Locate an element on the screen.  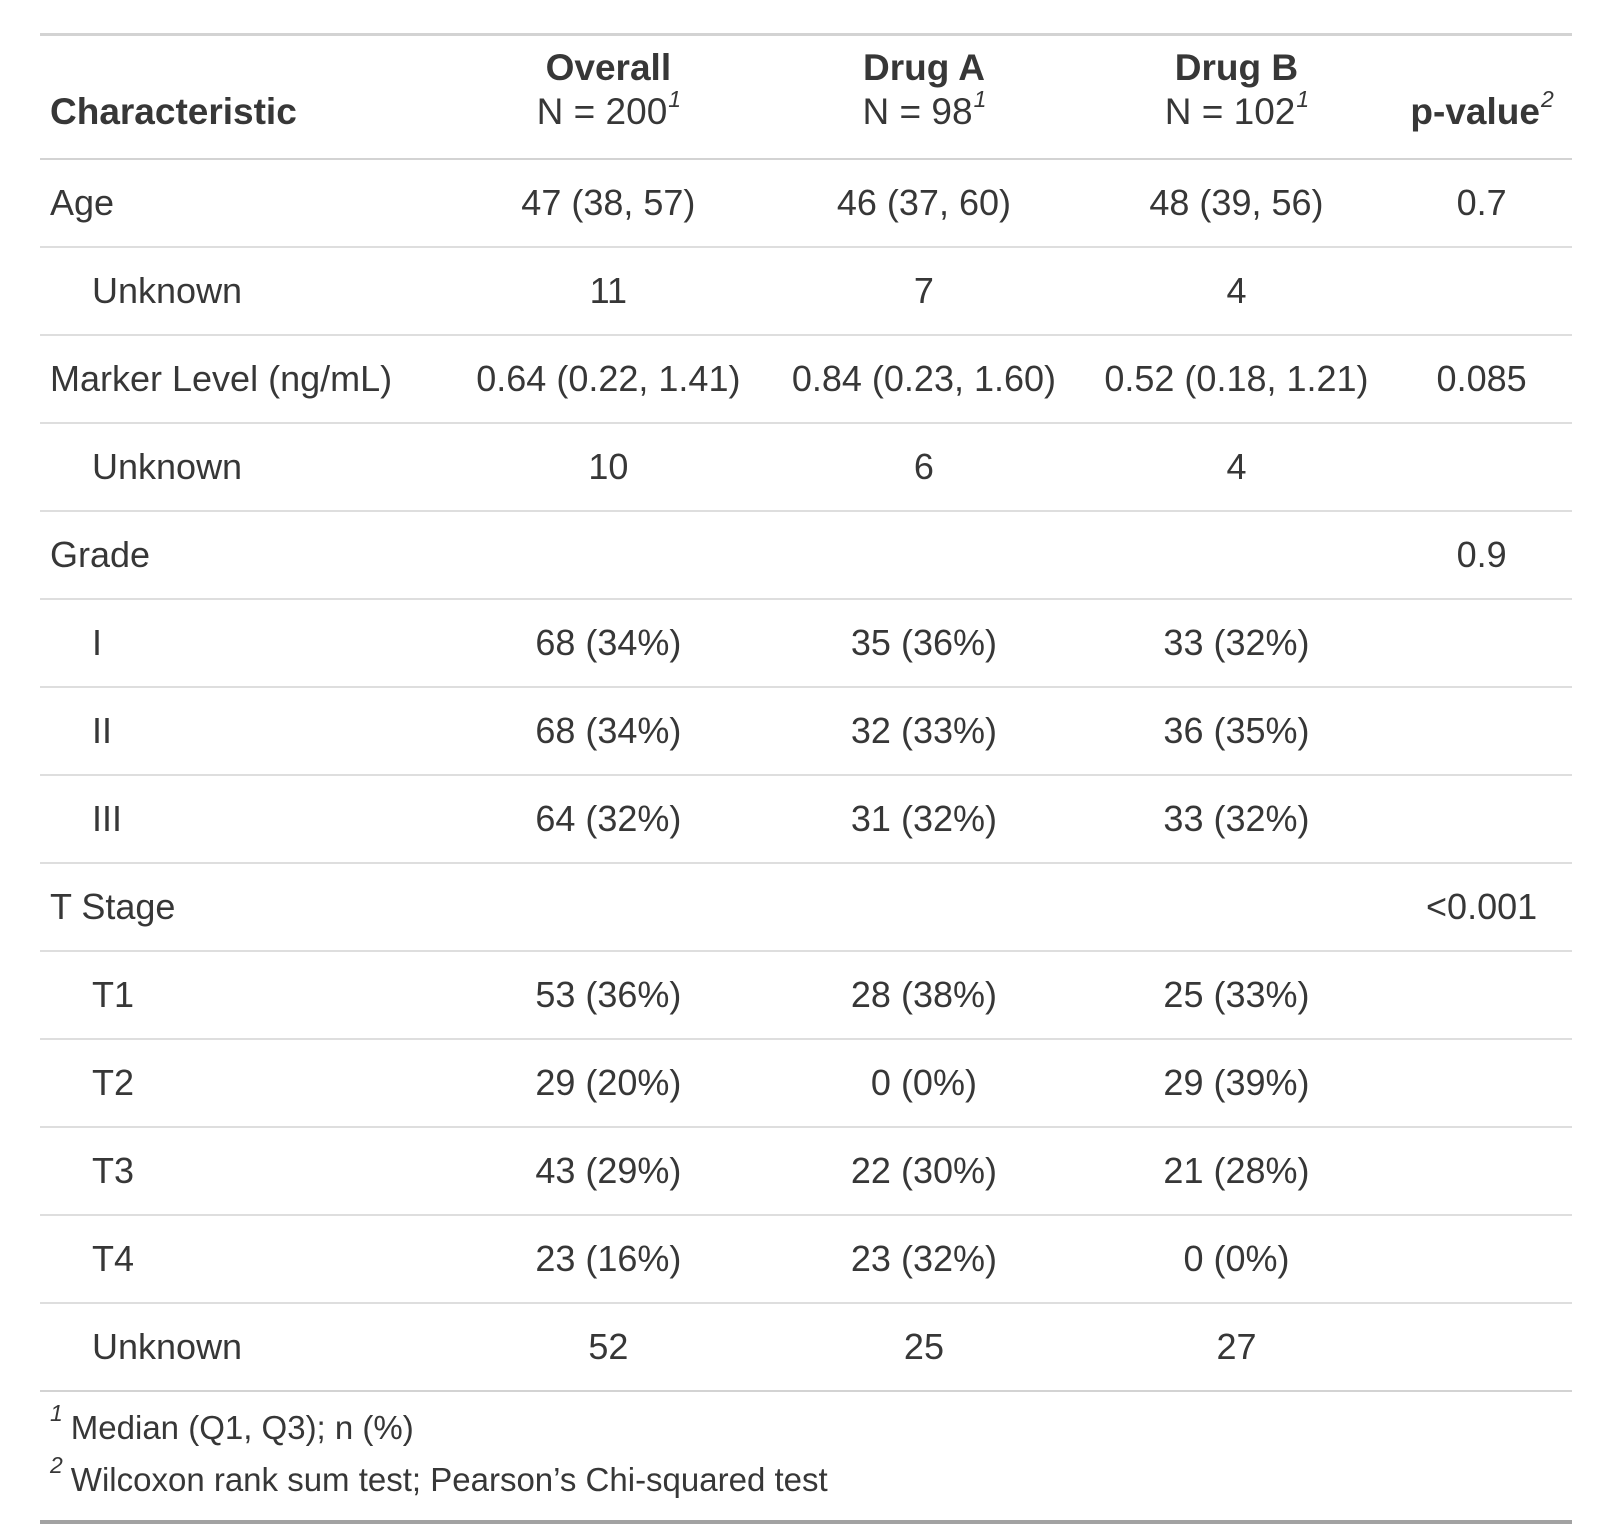
row-label: III is located at coordinates (107, 818).